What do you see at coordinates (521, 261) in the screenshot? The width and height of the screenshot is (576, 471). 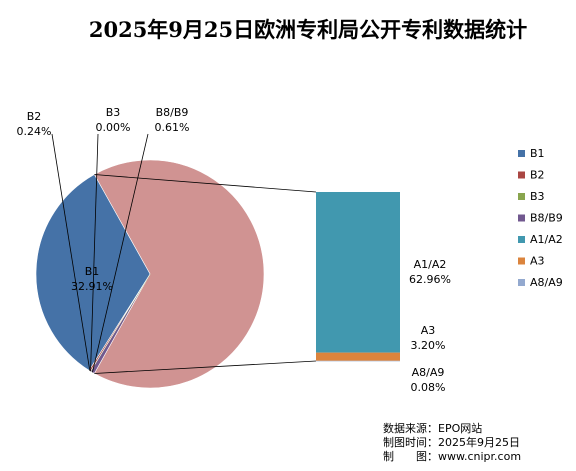 I see `legend-swatch-a3` at bounding box center [521, 261].